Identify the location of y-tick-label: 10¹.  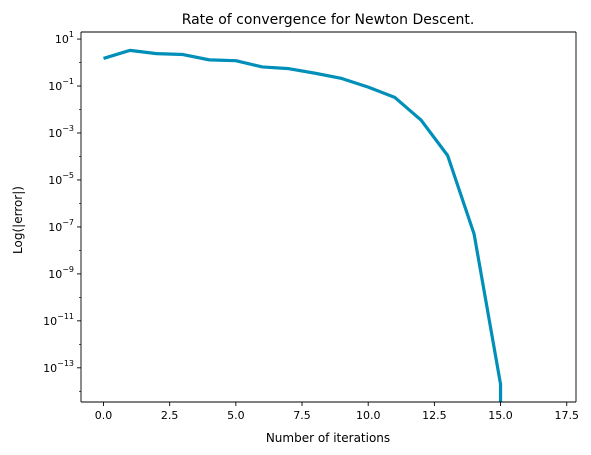
(64, 38).